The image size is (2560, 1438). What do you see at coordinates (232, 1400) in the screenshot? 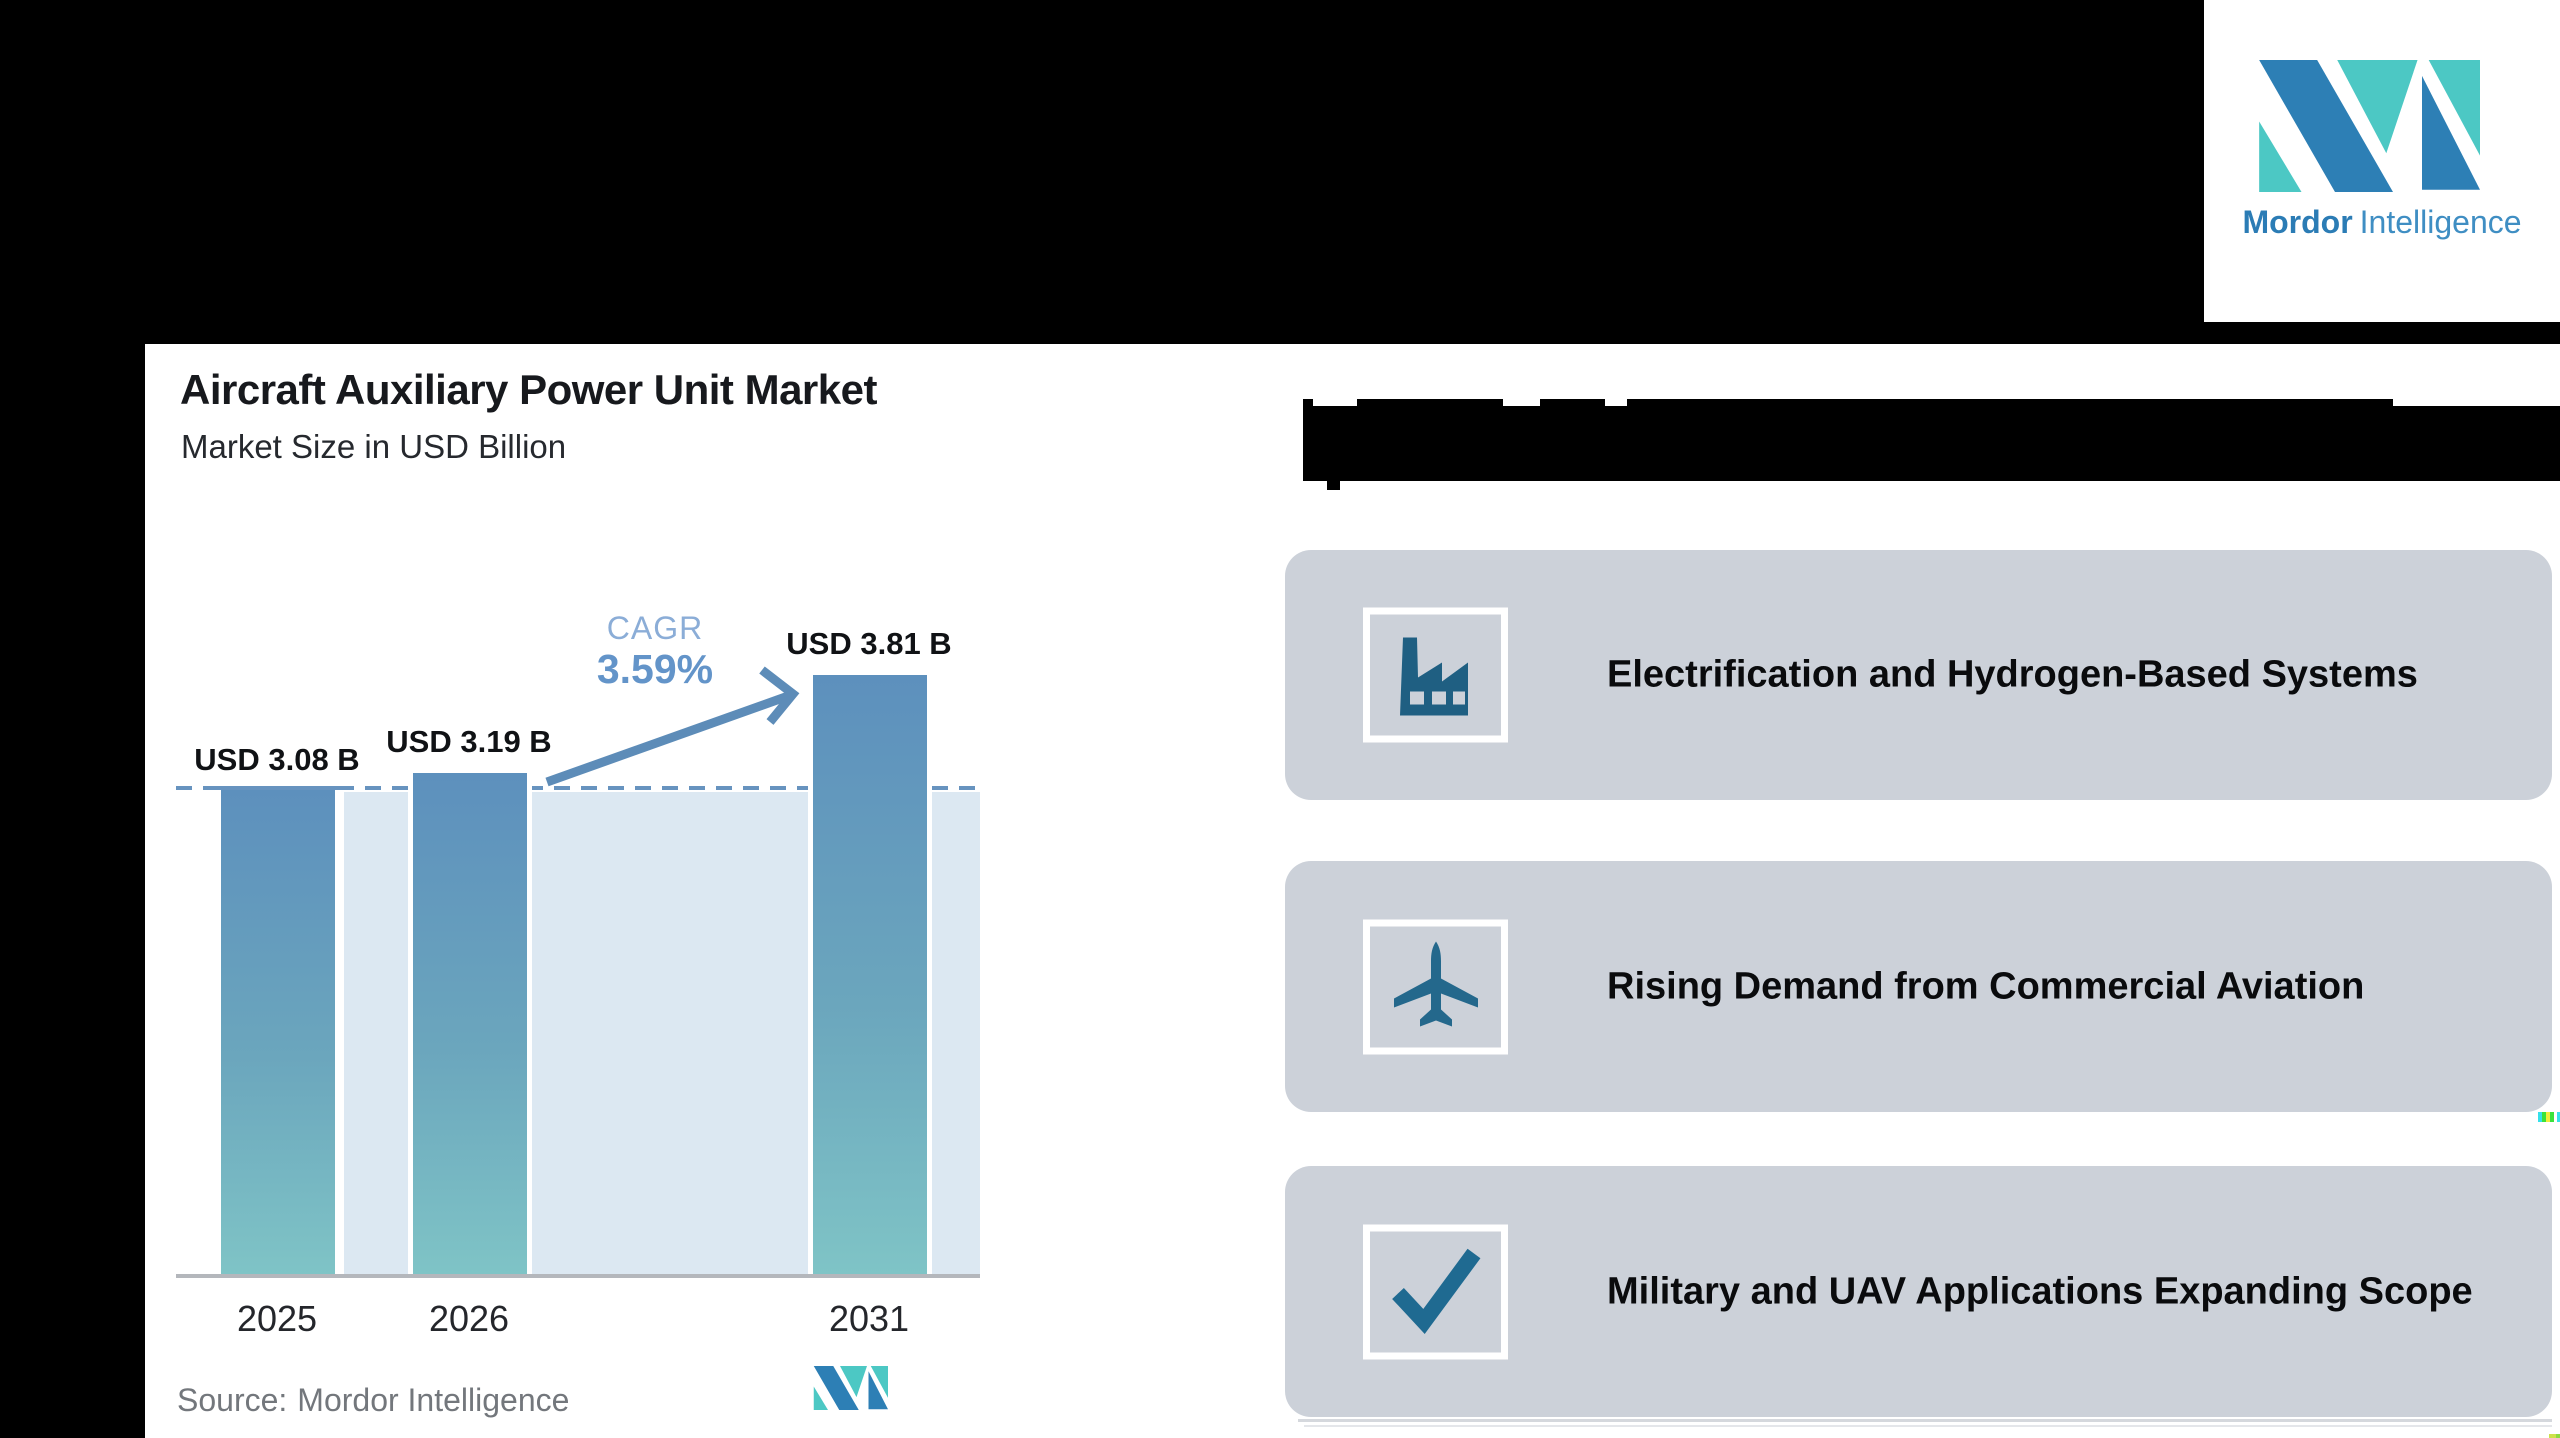
I see `source-label: Source:` at bounding box center [232, 1400].